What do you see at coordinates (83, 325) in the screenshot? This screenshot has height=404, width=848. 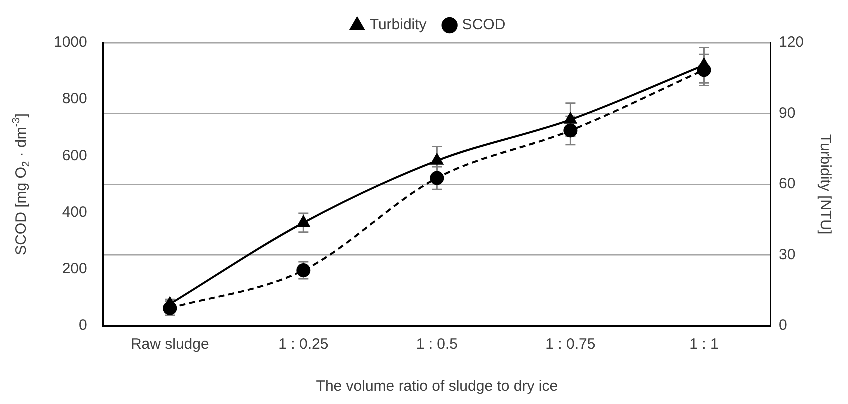 I see `y-tick-label: 0` at bounding box center [83, 325].